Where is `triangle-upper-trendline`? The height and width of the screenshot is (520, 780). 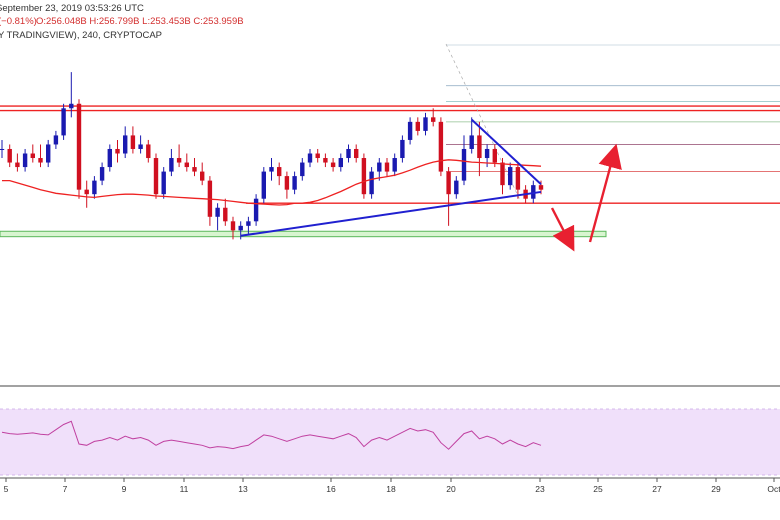
triangle-upper-trendline is located at coordinates (506, 151).